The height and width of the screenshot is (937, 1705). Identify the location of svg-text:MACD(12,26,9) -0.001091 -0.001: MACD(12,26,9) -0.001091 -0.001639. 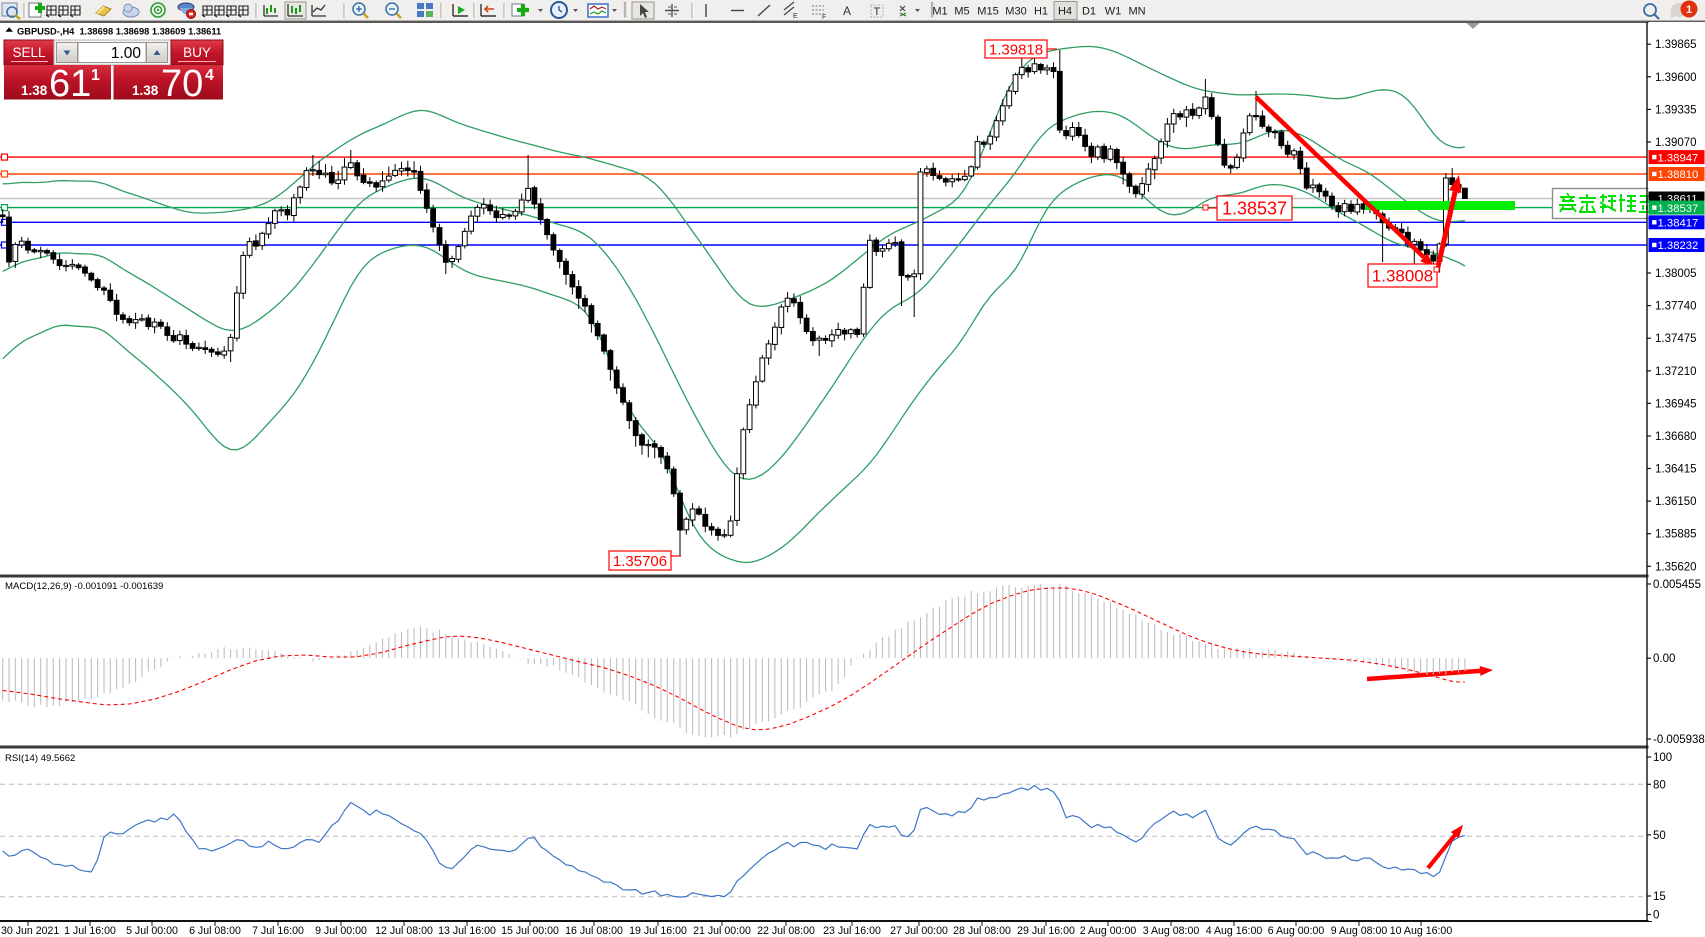
(84, 586).